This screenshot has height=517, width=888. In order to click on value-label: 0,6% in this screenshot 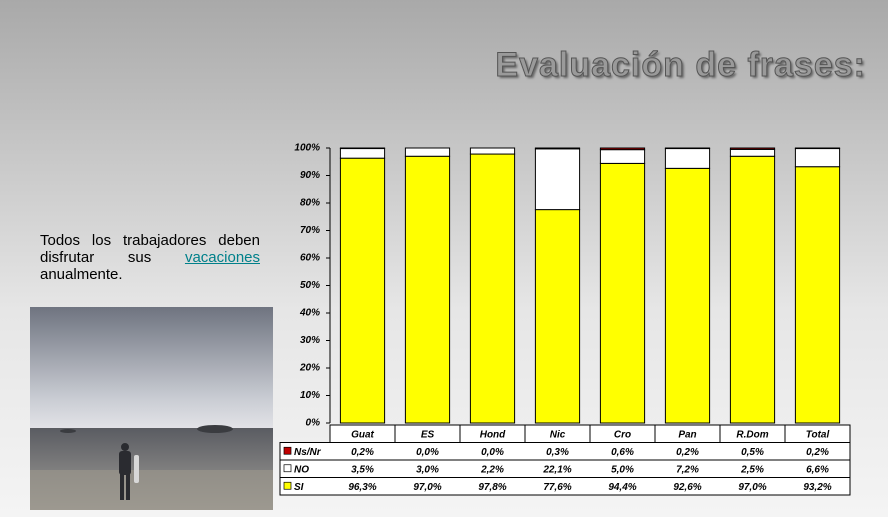, I will do `click(622, 452)`.